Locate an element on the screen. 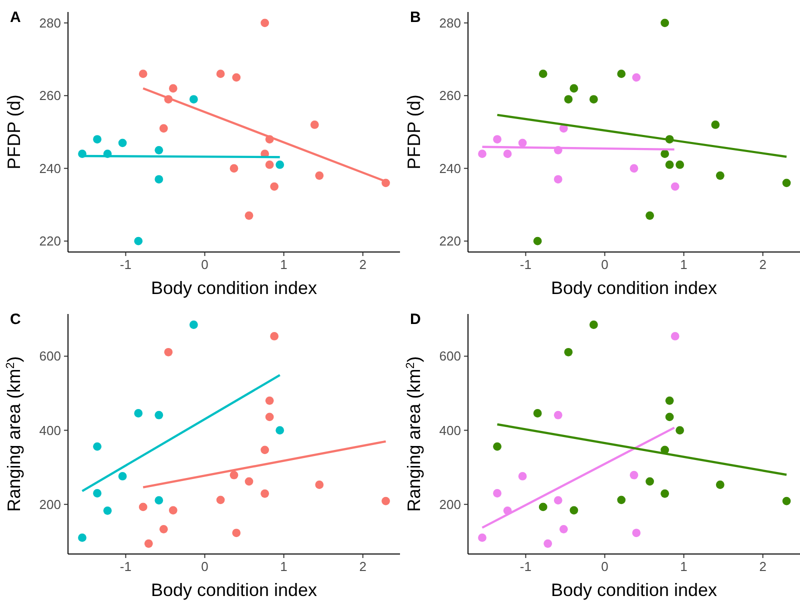 This screenshot has height=604, width=800. chart-title: C is located at coordinates (15, 319).